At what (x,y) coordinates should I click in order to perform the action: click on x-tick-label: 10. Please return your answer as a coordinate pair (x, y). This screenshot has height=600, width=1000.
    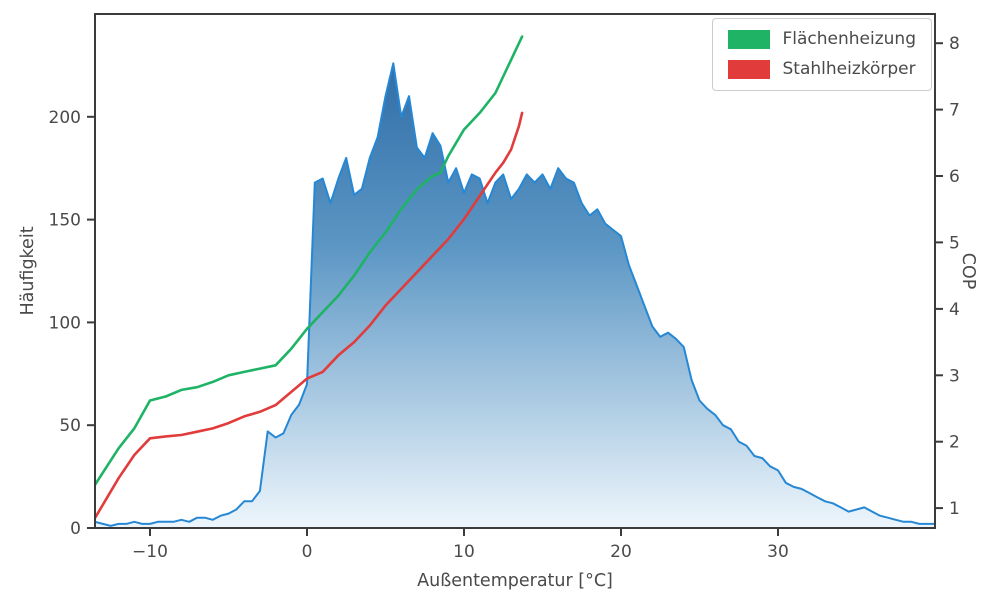
    Looking at the image, I should click on (464, 552).